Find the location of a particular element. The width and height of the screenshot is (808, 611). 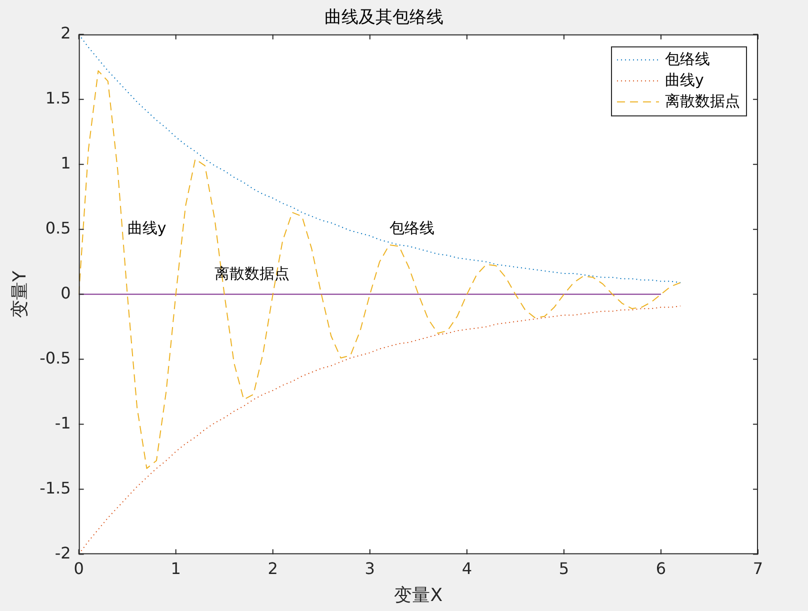

x-tick-label: 0 is located at coordinates (79, 568).